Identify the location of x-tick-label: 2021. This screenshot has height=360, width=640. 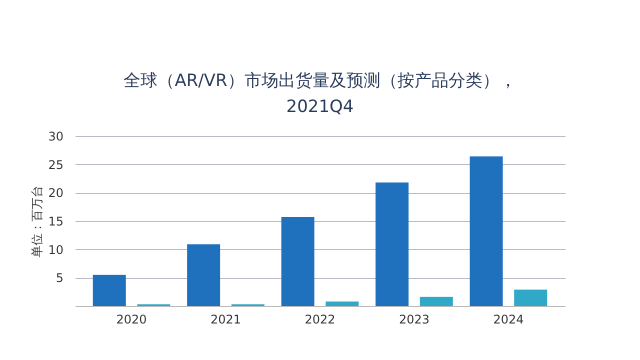
(226, 319).